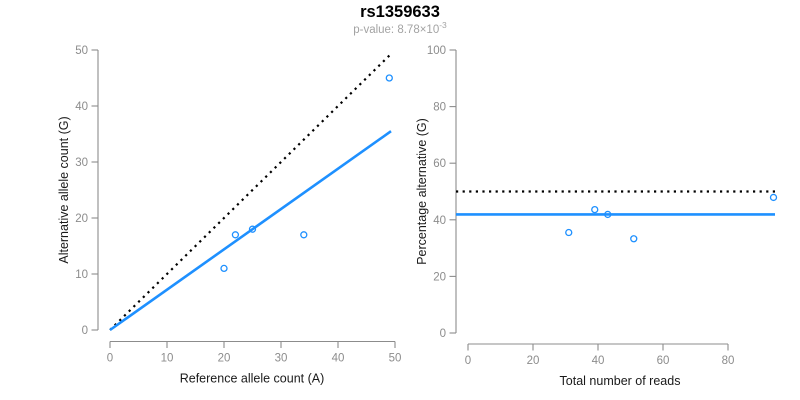  What do you see at coordinates (64, 189) in the screenshot?
I see `y-axis-title: Alternative allele count (G)` at bounding box center [64, 189].